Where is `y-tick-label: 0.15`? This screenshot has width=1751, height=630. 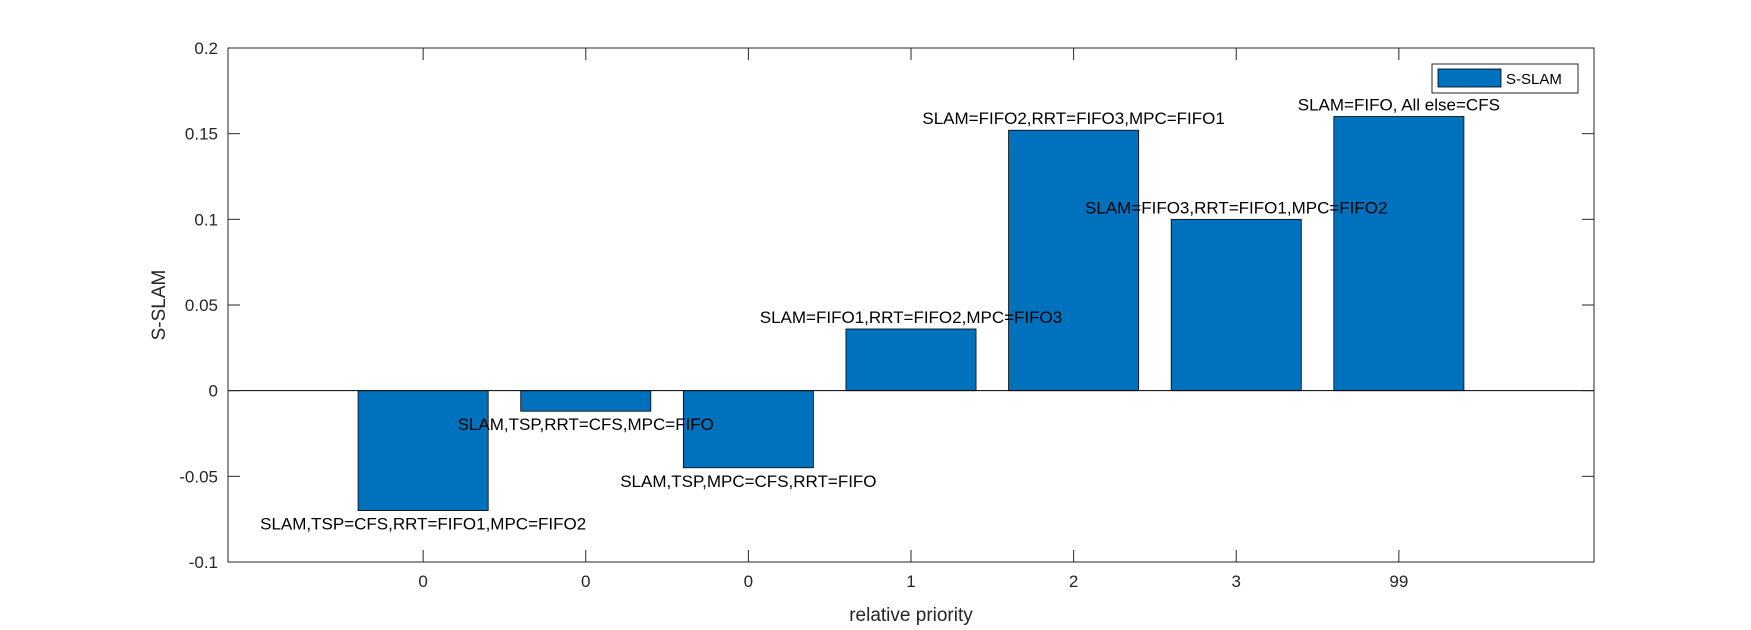
y-tick-label: 0.15 is located at coordinates (201, 134).